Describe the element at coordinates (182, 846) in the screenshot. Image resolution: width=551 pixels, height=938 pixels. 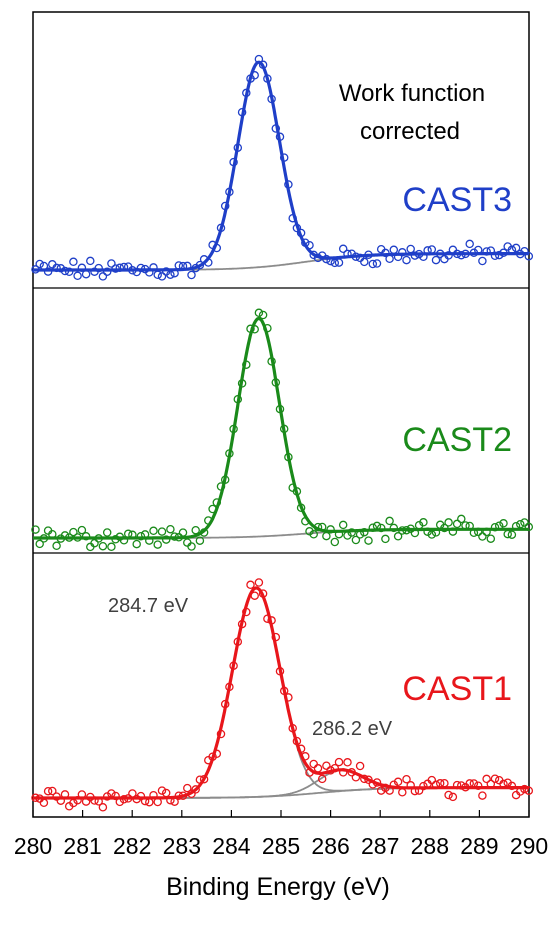
I see `x-tick-label: 283` at that location.